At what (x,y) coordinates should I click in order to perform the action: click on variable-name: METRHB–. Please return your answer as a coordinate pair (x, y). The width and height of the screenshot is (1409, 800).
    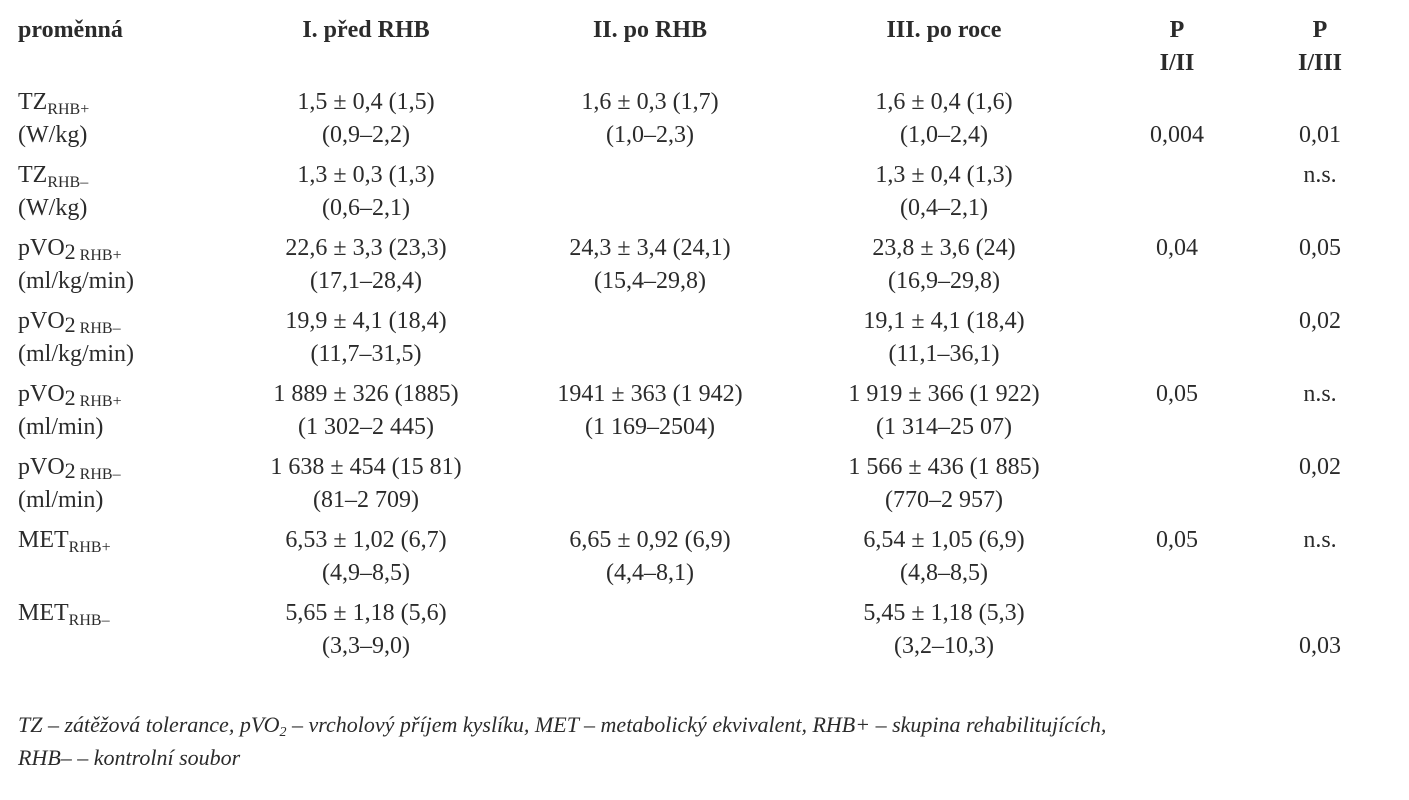
    Looking at the image, I should click on (118, 613).